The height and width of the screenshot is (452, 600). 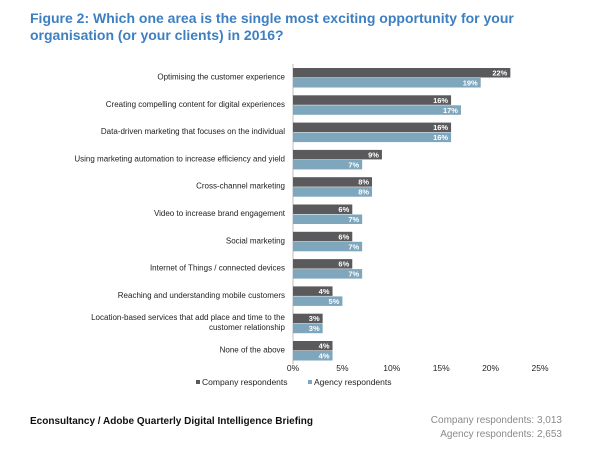 I want to click on data-label-company-respondents-5: 8%, so click(x=363, y=182).